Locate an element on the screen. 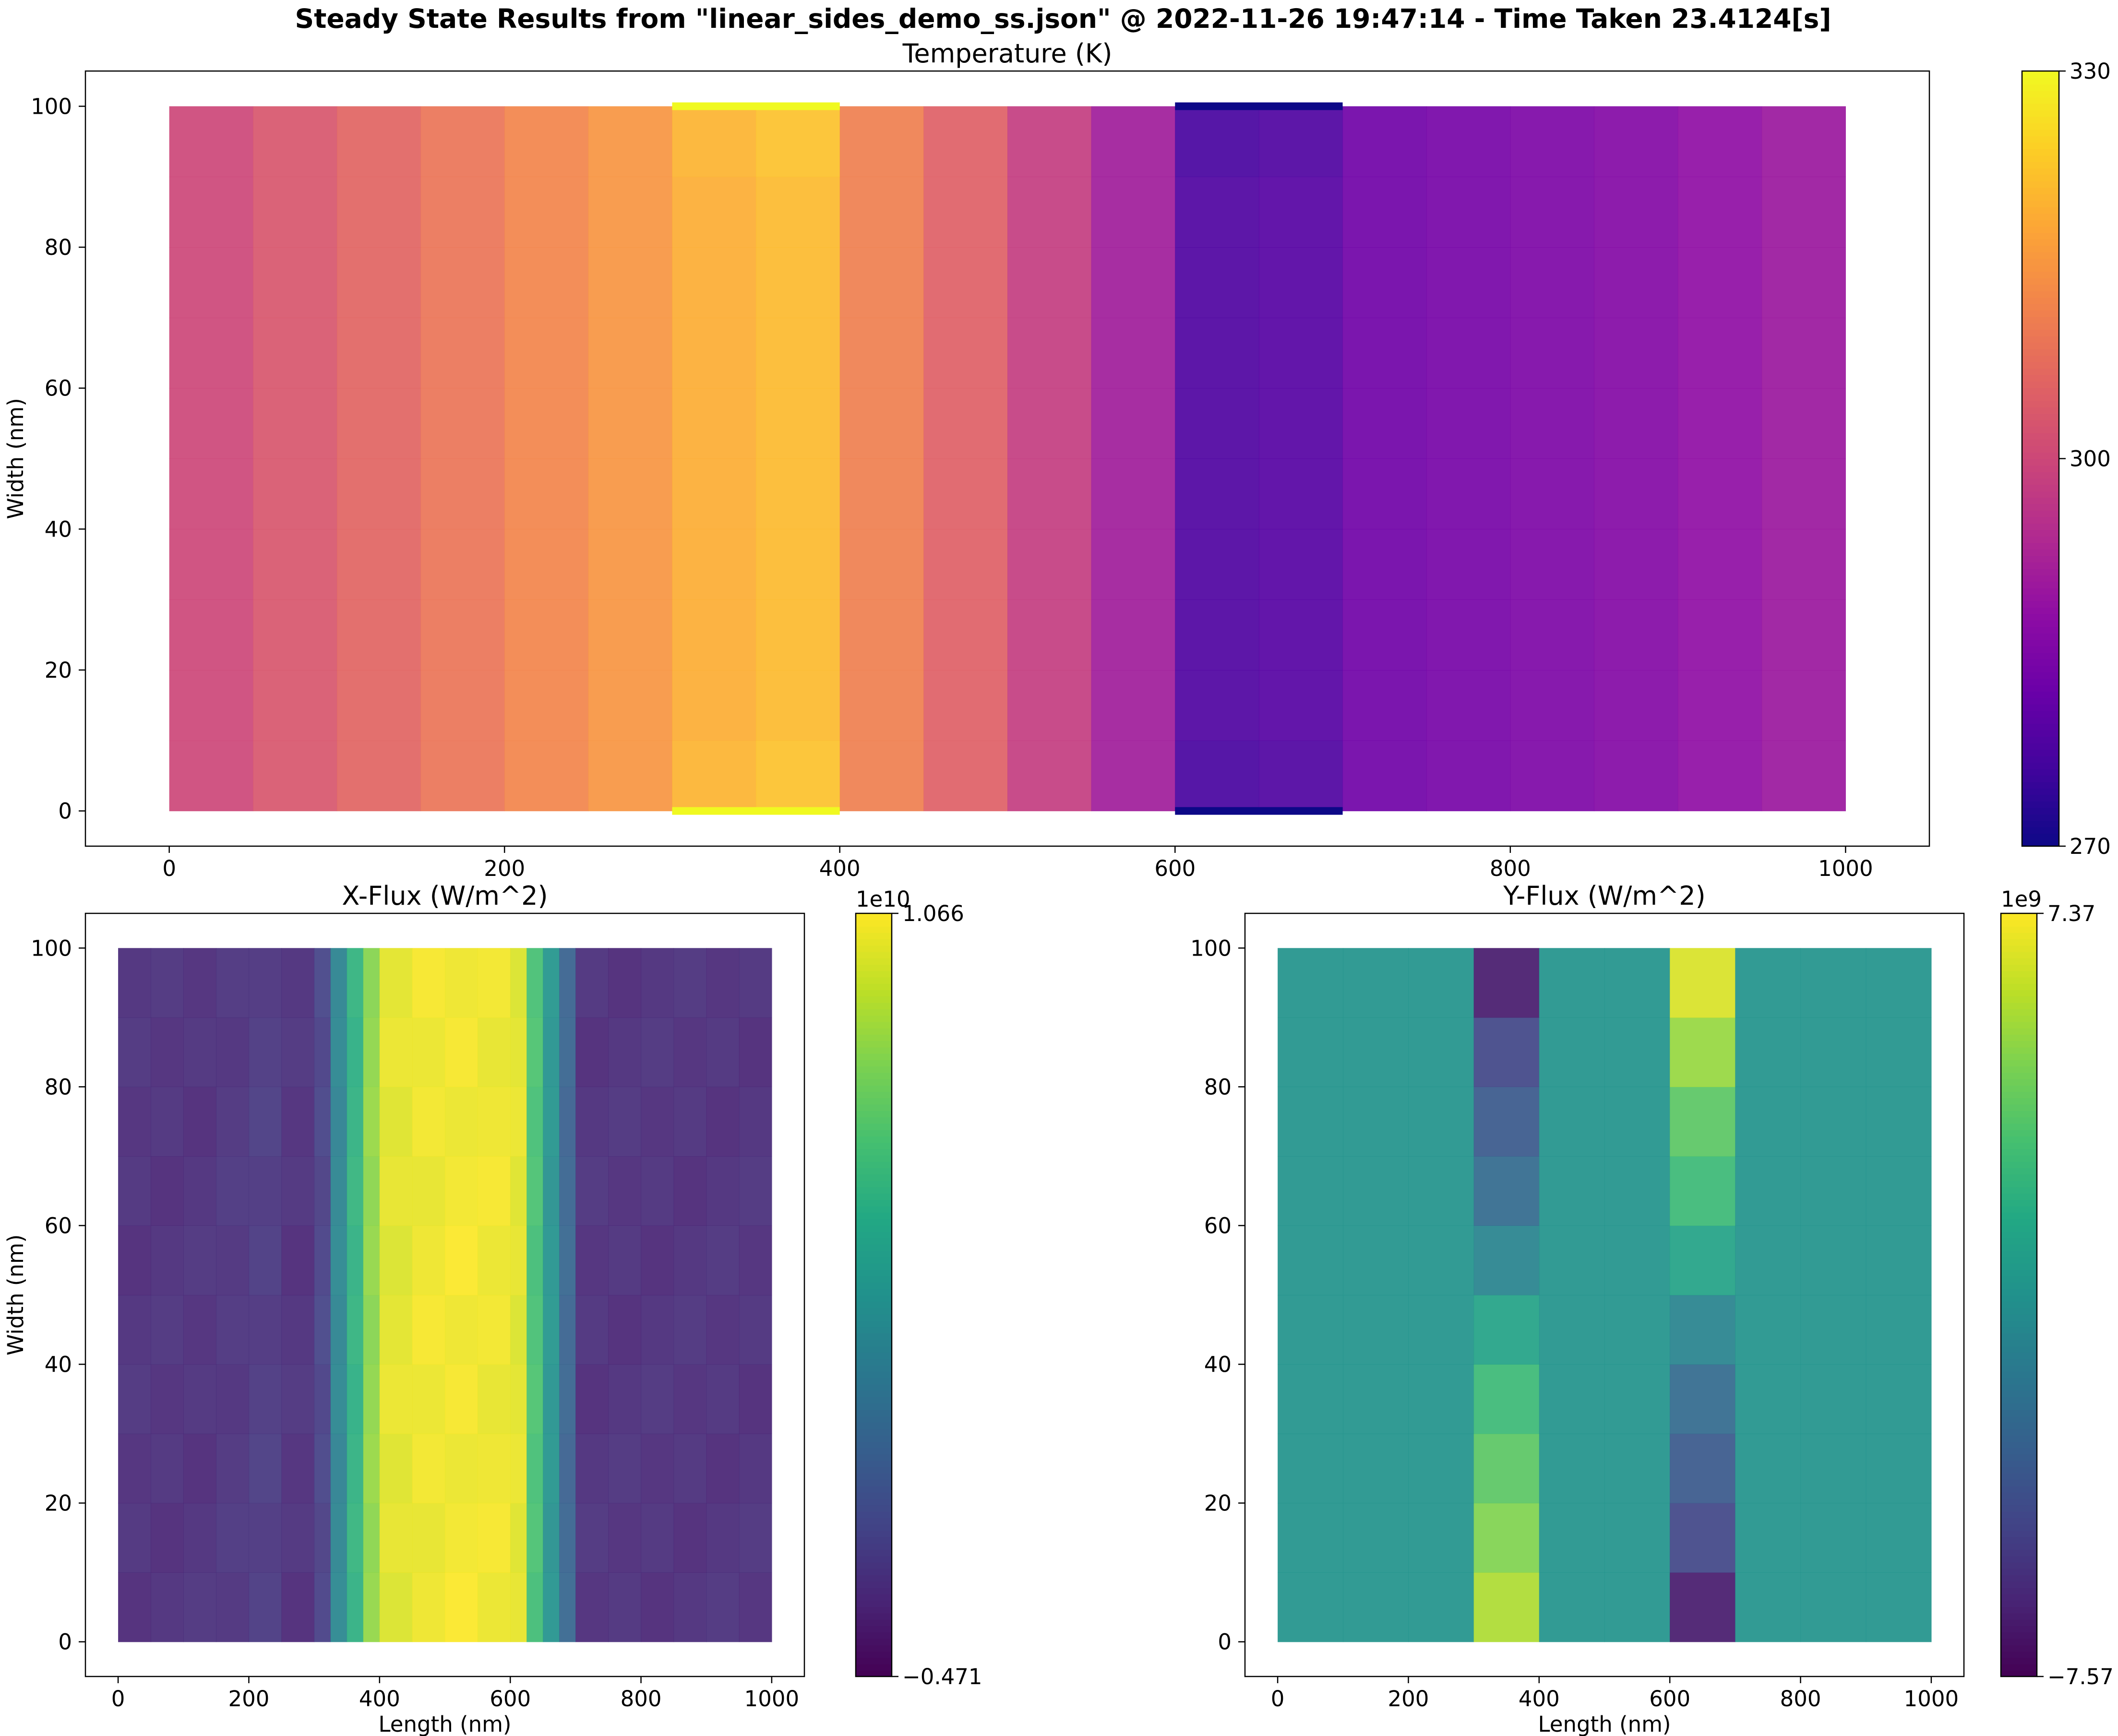 The width and height of the screenshot is (2118, 1736). temperature-ylabel: Width (nm) is located at coordinates (15, 458).